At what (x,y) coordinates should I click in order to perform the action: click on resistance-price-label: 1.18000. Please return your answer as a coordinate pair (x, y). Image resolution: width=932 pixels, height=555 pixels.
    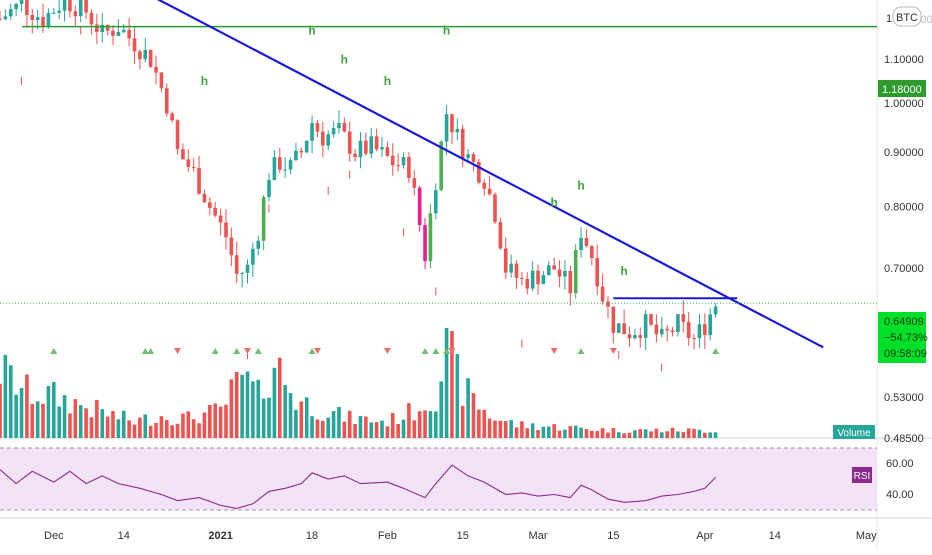
    Looking at the image, I should click on (902, 90).